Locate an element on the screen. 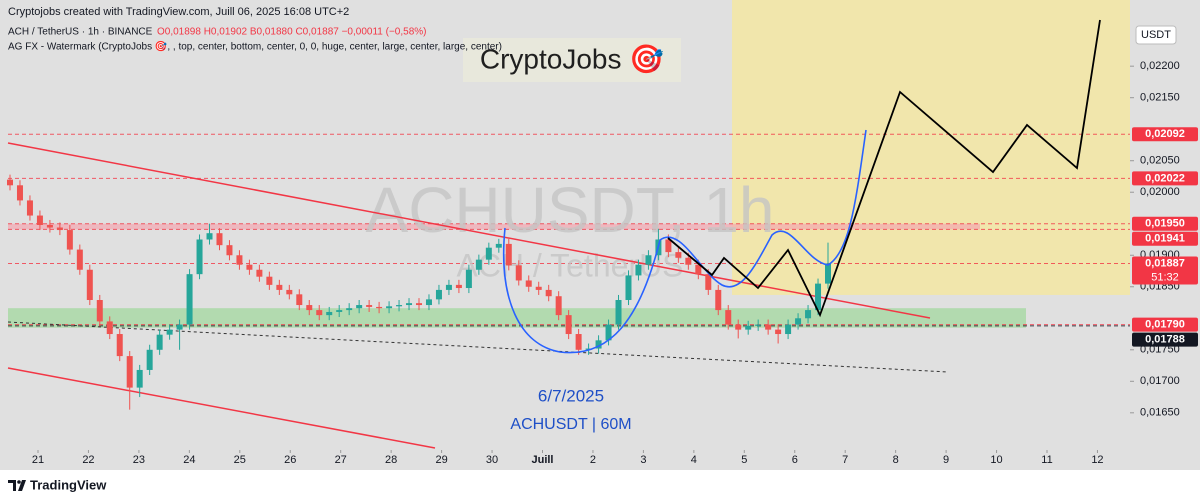 The height and width of the screenshot is (500, 1200). x-tick-label: 24 is located at coordinates (189, 460).